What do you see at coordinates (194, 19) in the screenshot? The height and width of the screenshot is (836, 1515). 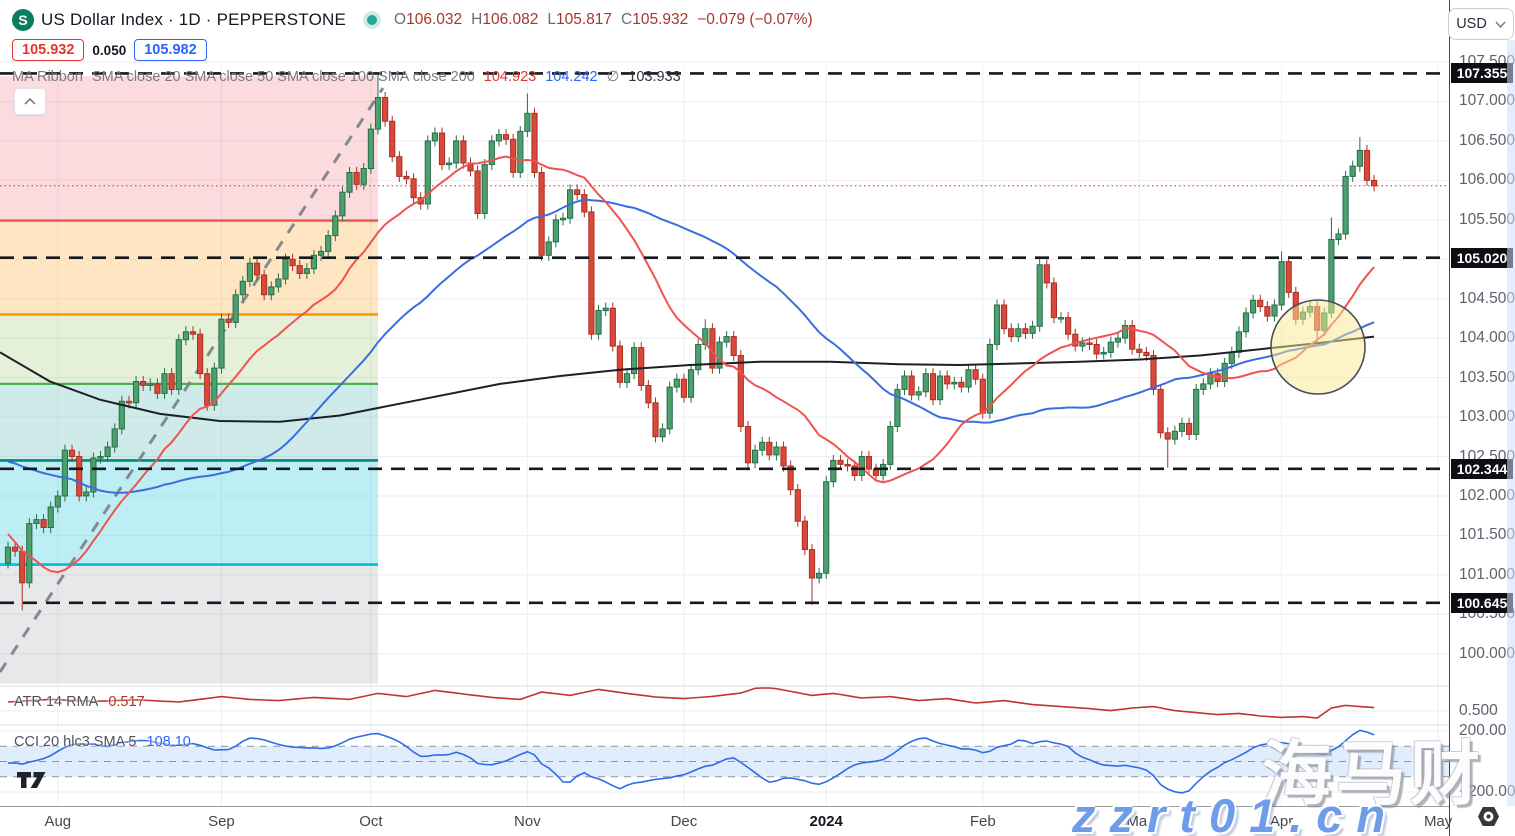 I see `symbol-title: US Dollar Index · 1D · PEPPERSTONE` at bounding box center [194, 19].